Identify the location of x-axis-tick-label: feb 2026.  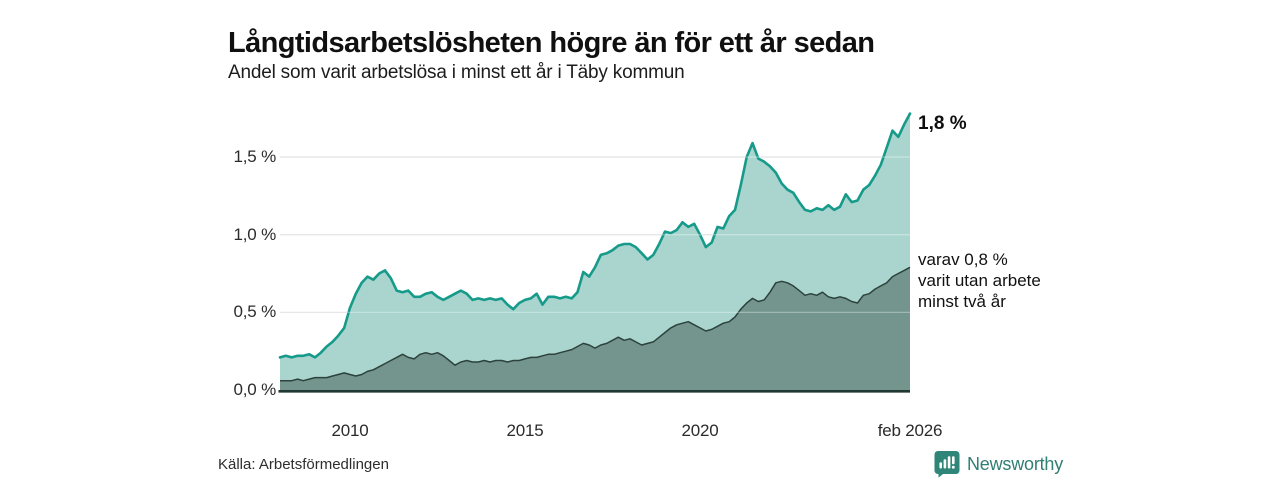
(910, 430).